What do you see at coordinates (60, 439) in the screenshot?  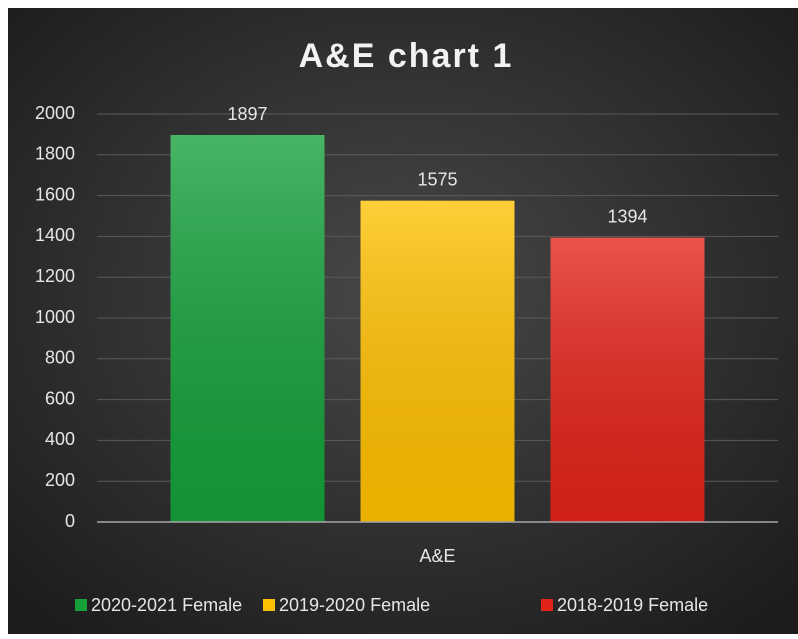 I see `y-tick-label: 400` at bounding box center [60, 439].